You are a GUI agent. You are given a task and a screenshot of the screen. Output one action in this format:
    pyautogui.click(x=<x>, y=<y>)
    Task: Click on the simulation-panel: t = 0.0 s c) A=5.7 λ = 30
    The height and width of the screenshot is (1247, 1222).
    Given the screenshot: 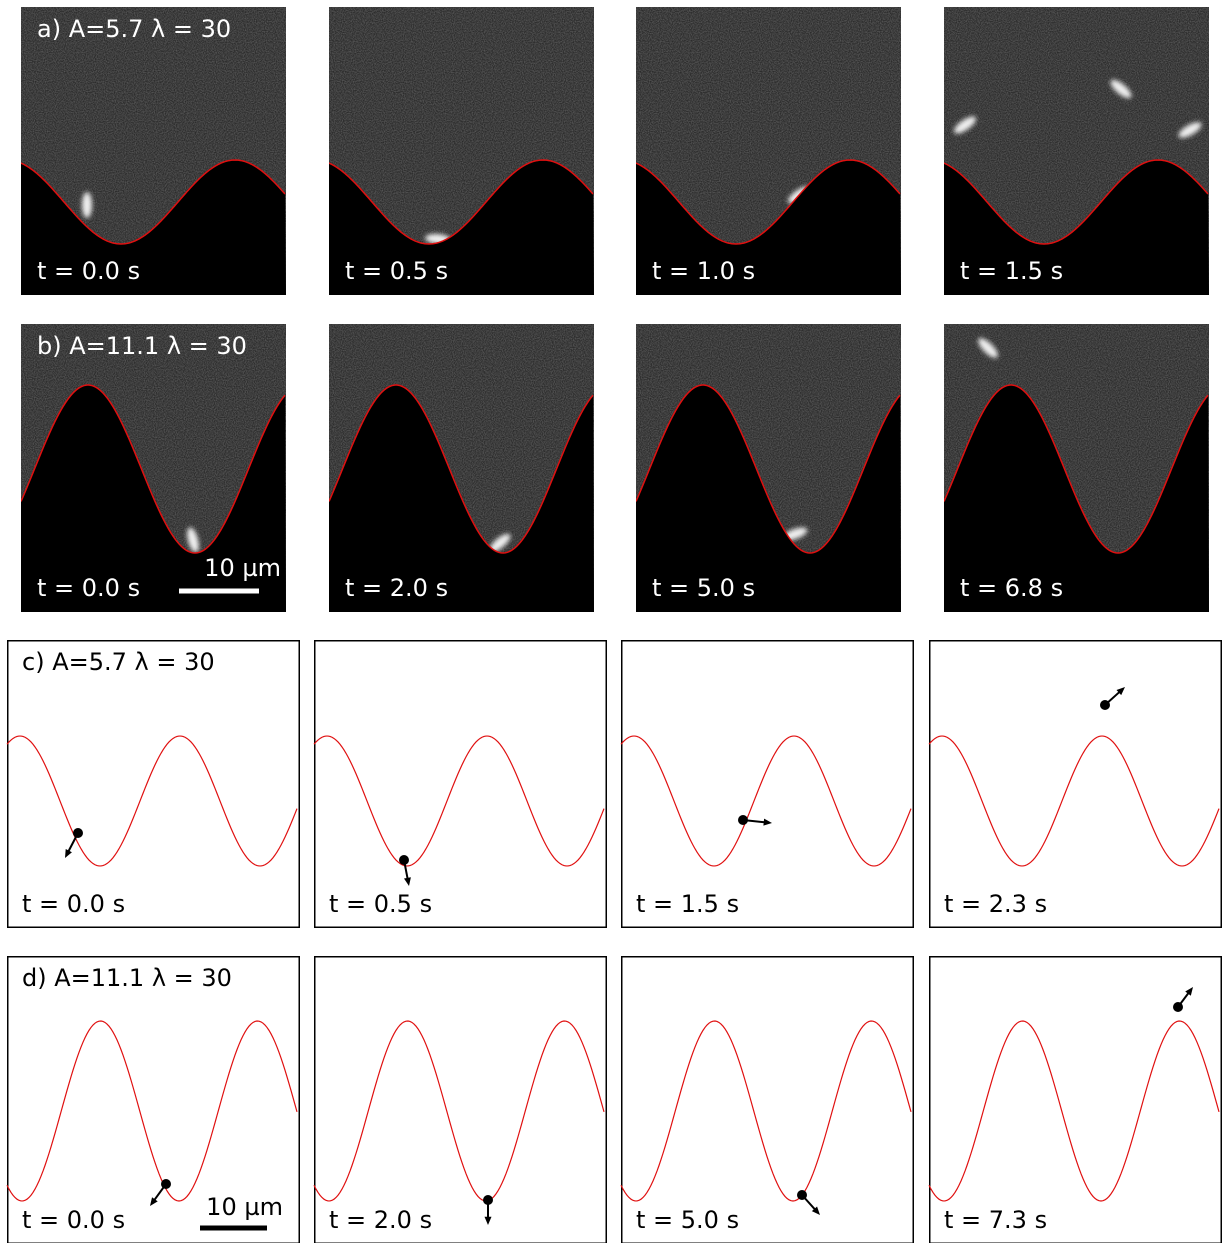 What is the action you would take?
    pyautogui.click(x=153, y=784)
    